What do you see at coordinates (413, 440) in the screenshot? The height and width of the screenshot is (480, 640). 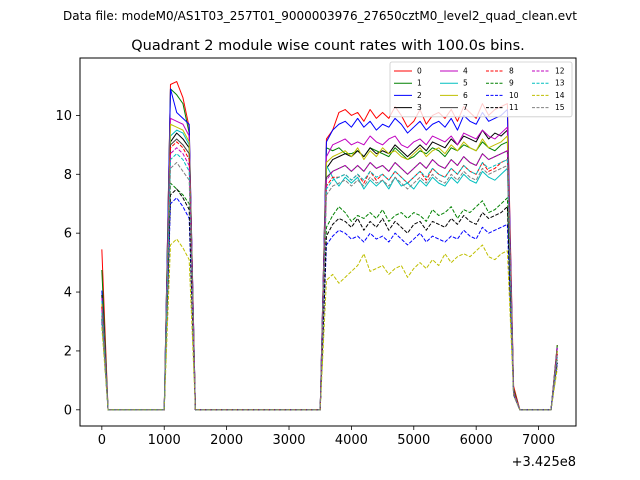 I see `x-tick-label: 5000` at bounding box center [413, 440].